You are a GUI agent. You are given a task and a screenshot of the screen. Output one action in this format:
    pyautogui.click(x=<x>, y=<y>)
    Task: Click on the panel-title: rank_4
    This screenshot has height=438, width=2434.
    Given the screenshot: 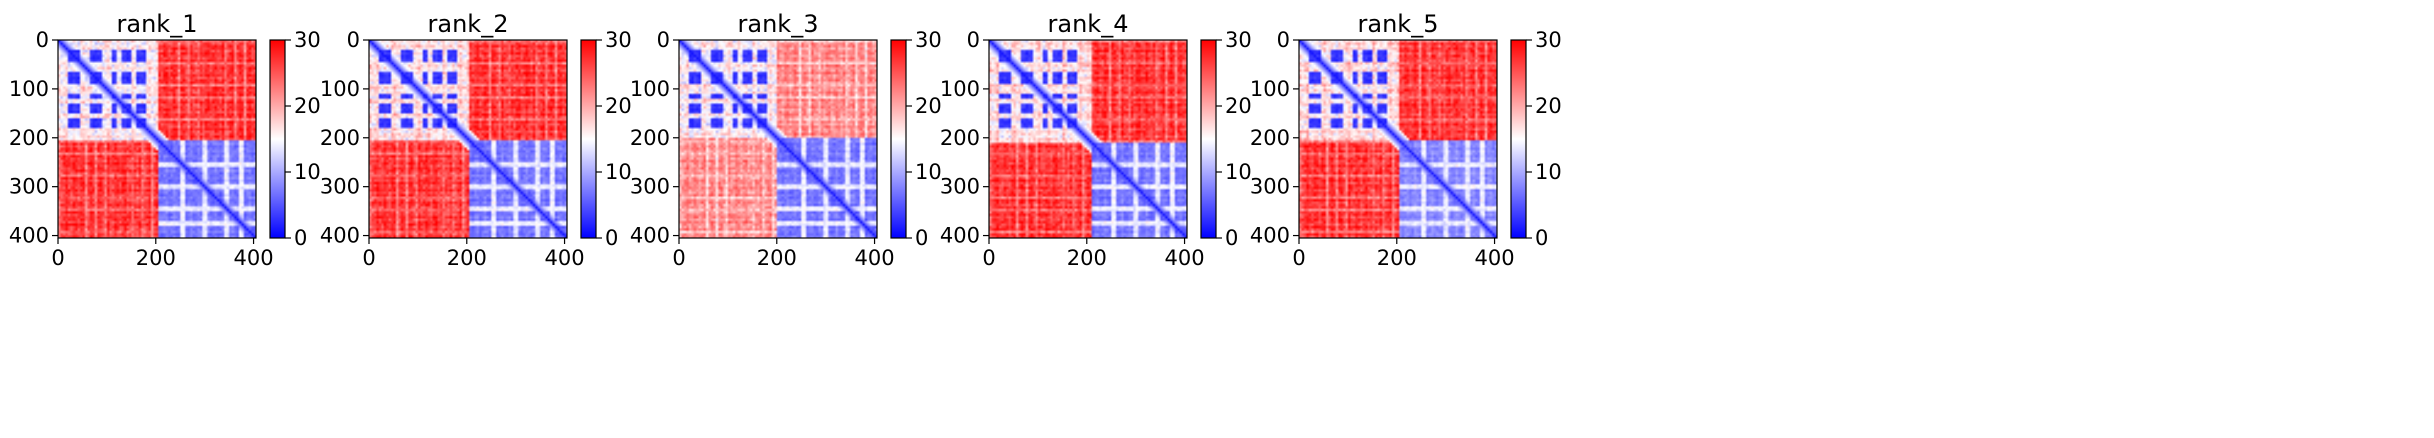 What is the action you would take?
    pyautogui.click(x=1088, y=24)
    